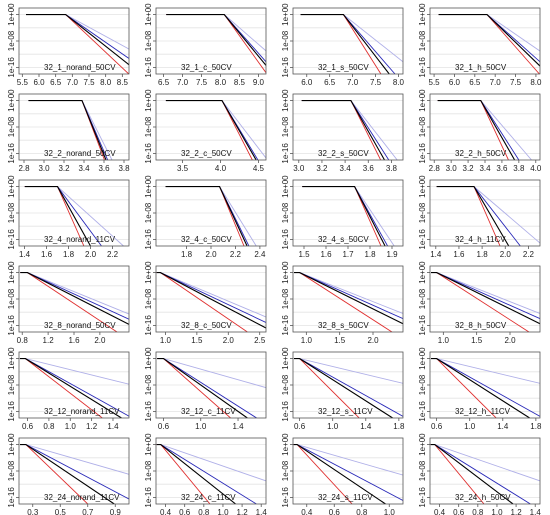 The height and width of the screenshot is (515, 550). Describe the element at coordinates (299, 168) in the screenshot. I see `x-tick-label: 3.0` at that location.